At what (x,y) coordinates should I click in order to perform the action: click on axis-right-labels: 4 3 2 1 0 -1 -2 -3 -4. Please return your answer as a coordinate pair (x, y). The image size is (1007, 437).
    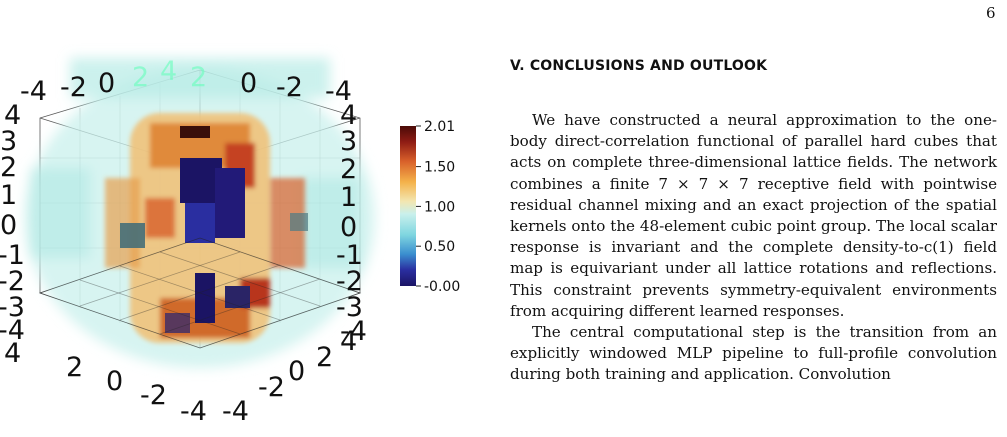
    Looking at the image, I should click on (351, 223).